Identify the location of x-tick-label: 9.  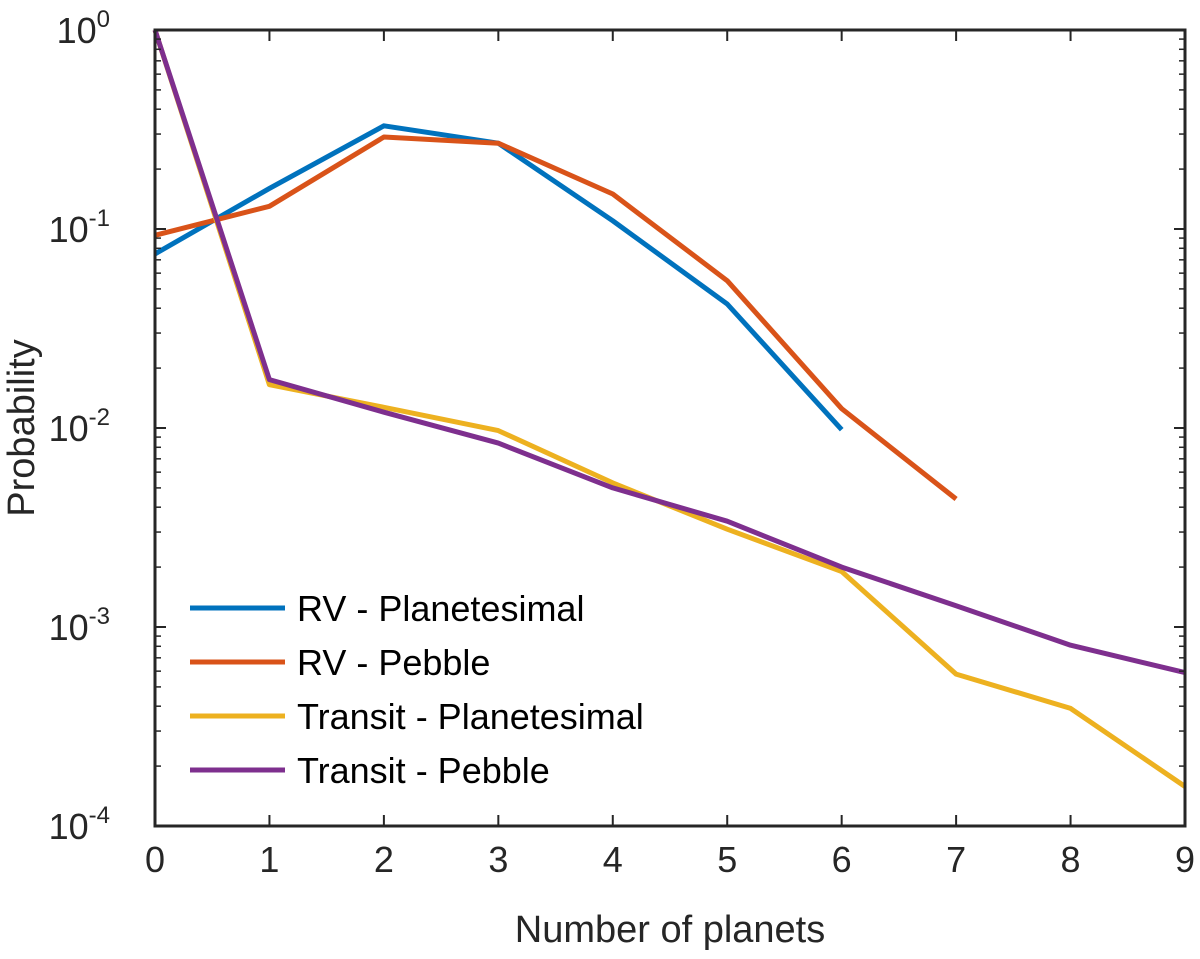
(1185, 859).